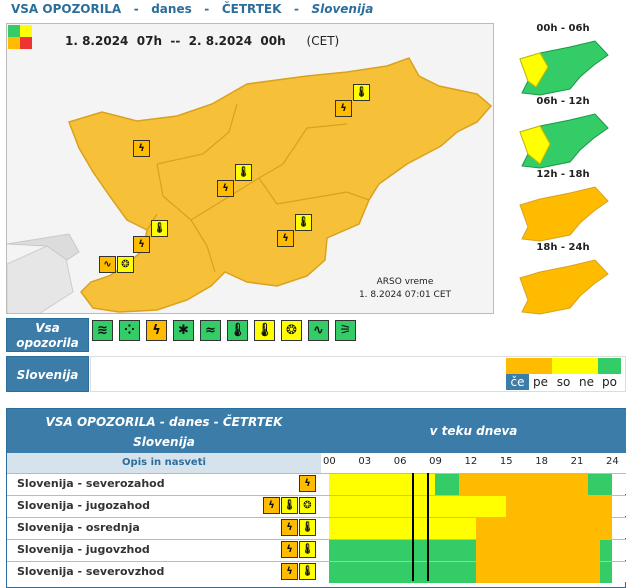  Describe the element at coordinates (84, 505) in the screenshot. I see `row-region-name: Slovenija - jugozahod` at that location.